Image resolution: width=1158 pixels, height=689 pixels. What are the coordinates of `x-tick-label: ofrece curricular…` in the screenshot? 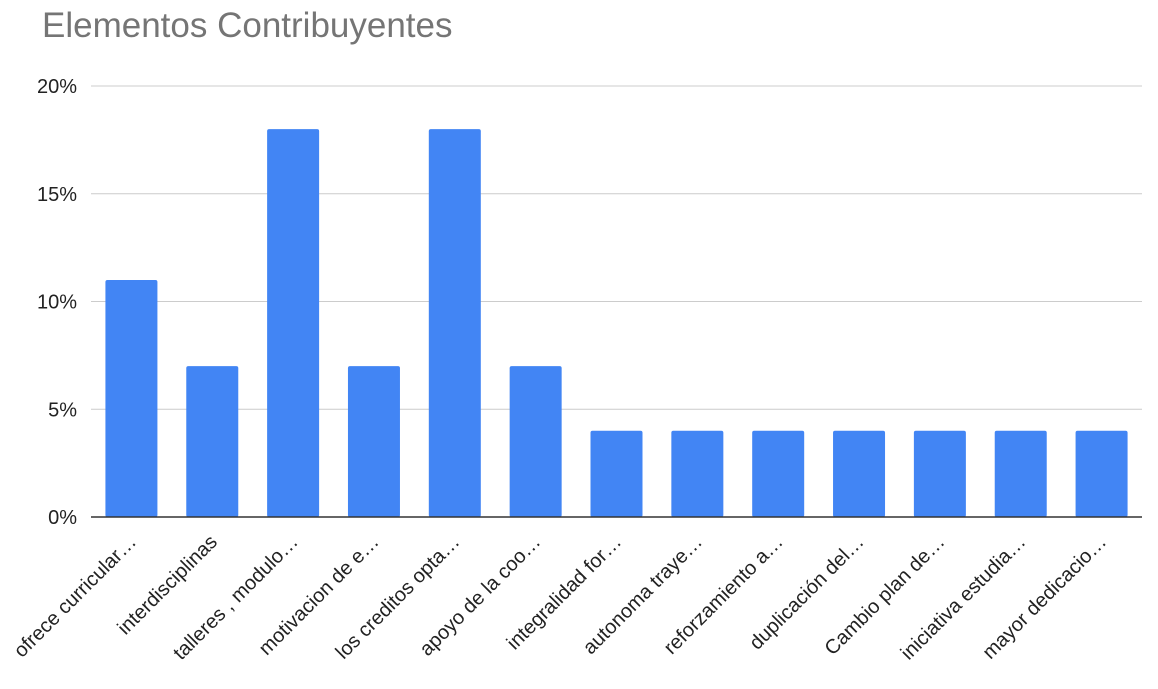 It's located at (75, 596).